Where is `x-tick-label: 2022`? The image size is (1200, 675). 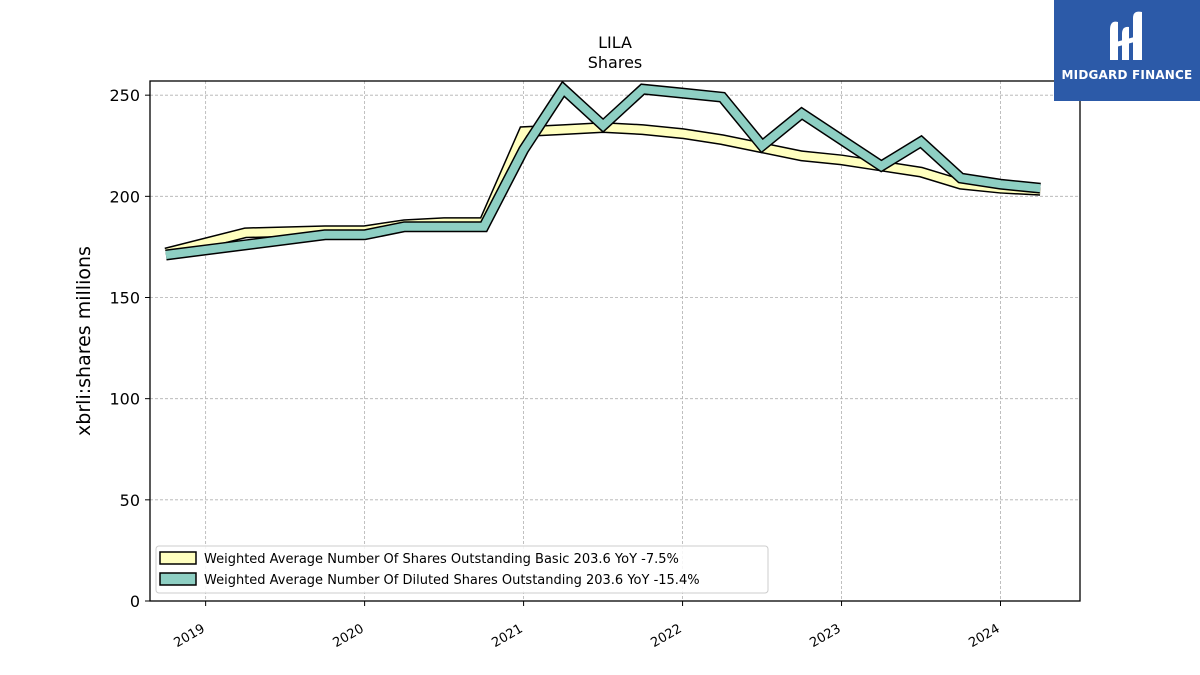
x-tick-label: 2022 is located at coordinates (666, 636).